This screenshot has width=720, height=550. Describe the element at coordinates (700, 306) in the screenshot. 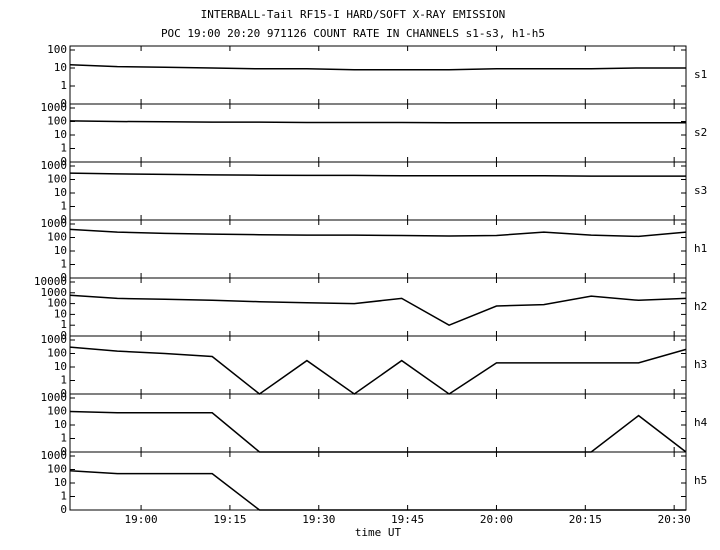

I see `panel-label: h2` at that location.